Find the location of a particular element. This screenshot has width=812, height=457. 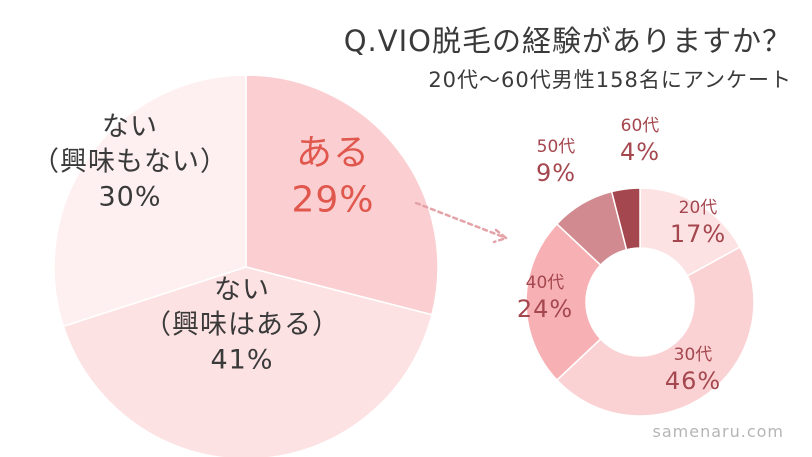

donut-category-label-30代: 30代 is located at coordinates (693, 355).